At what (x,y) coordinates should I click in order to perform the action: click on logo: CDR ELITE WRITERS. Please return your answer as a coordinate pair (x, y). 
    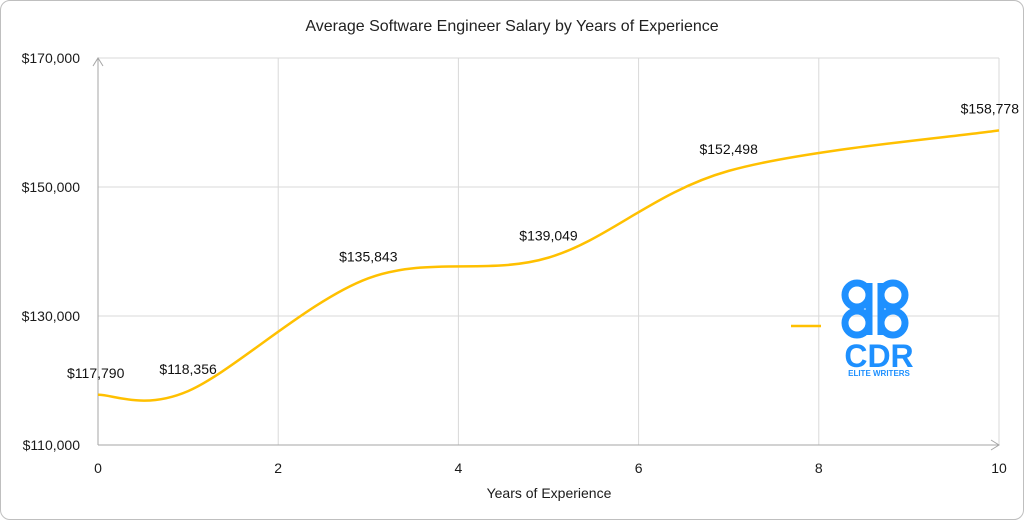
    Looking at the image, I should click on (877, 328).